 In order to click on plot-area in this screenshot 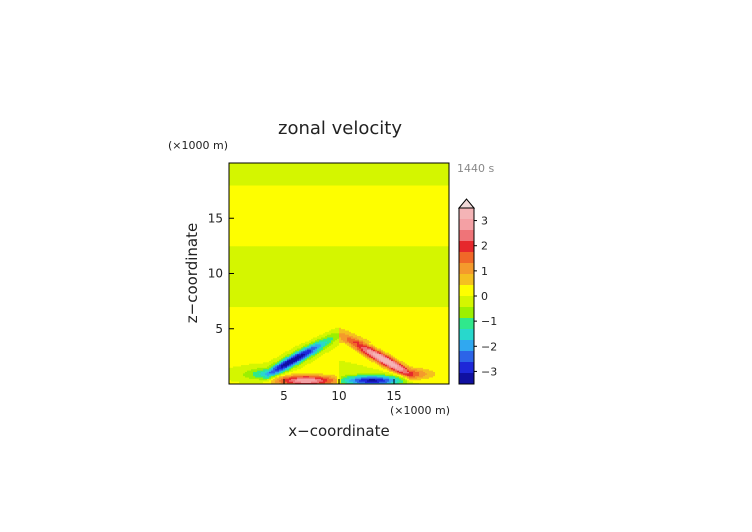, I will do `click(339, 273)`.